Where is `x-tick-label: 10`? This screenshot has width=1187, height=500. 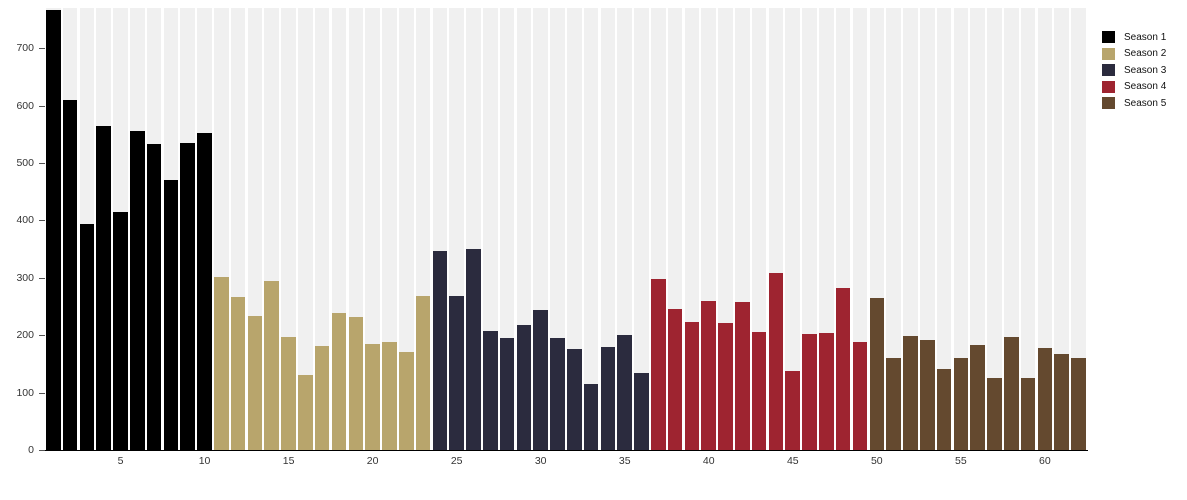 x-tick-label: 10 is located at coordinates (204, 461).